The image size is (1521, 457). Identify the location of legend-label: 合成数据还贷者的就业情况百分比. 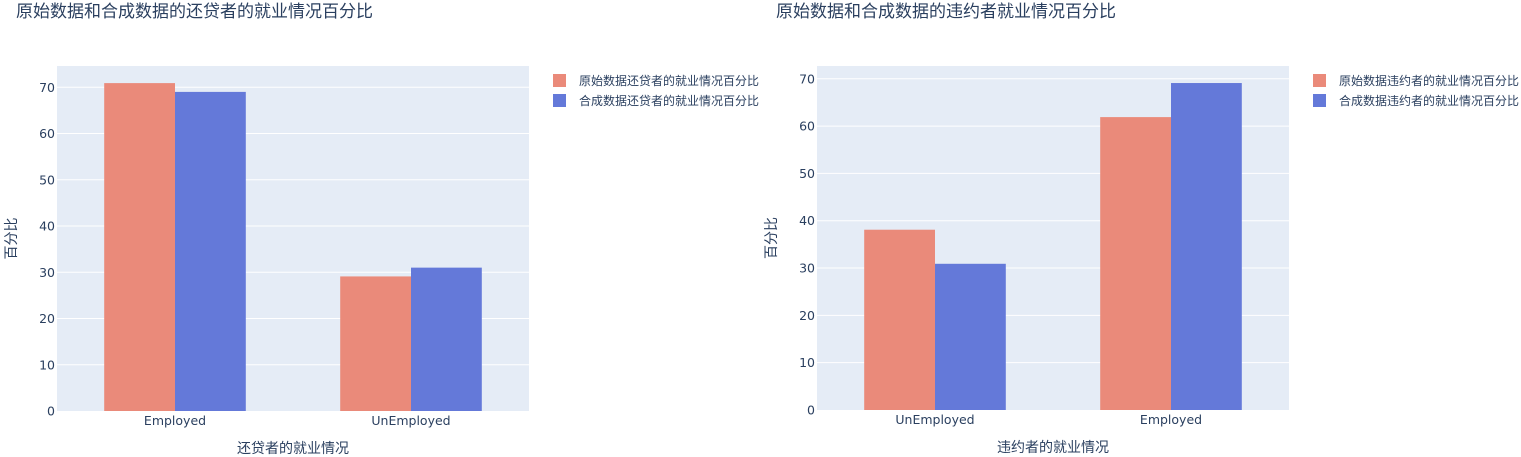
(669, 100).